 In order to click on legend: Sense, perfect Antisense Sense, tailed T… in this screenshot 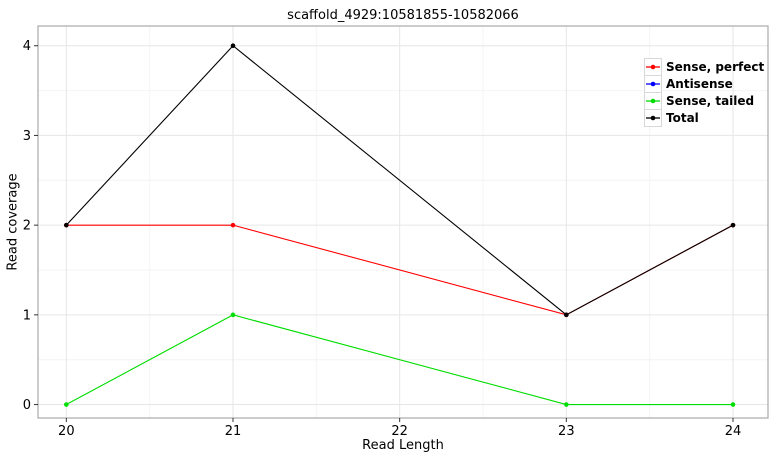, I will do `click(704, 92)`.